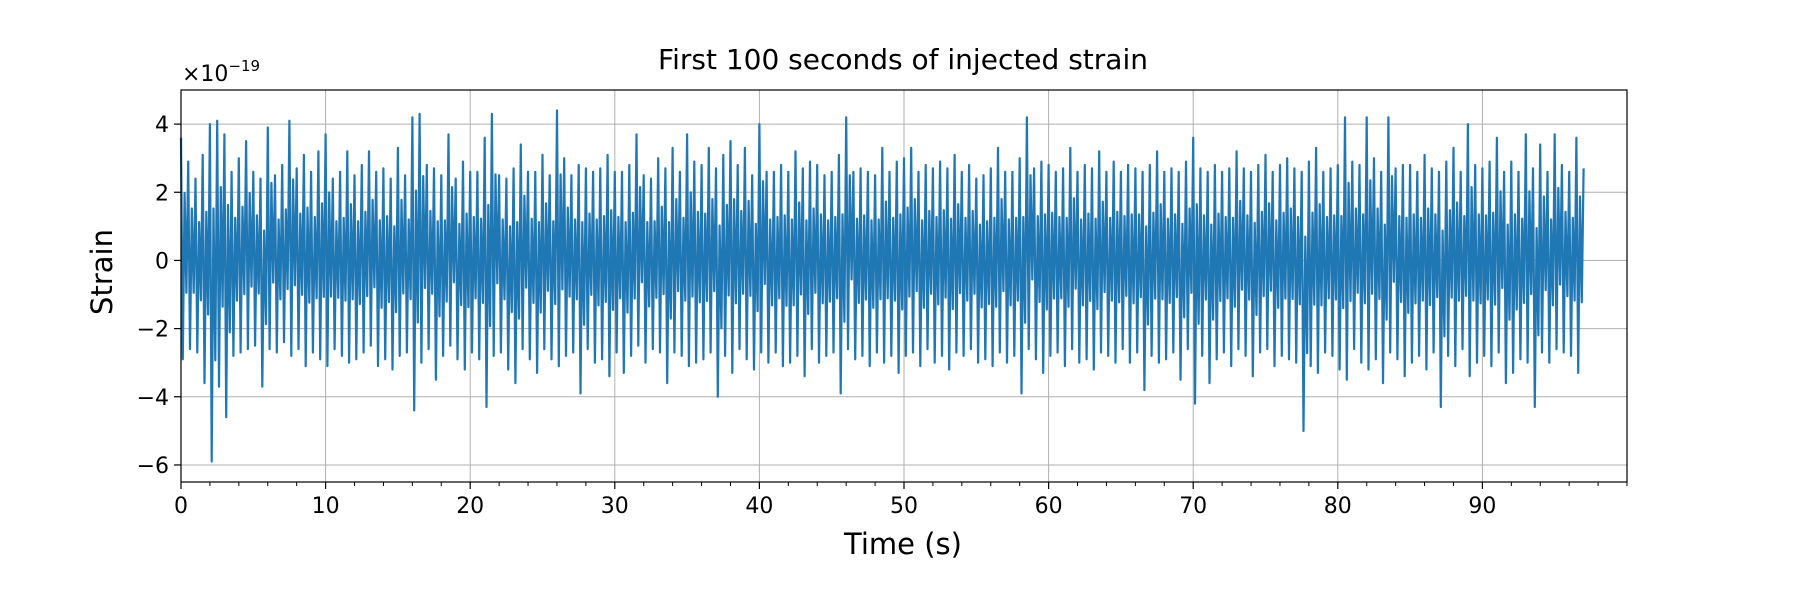 This screenshot has width=1800, height=600. What do you see at coordinates (162, 193) in the screenshot?
I see `y-tick-label: 2` at bounding box center [162, 193].